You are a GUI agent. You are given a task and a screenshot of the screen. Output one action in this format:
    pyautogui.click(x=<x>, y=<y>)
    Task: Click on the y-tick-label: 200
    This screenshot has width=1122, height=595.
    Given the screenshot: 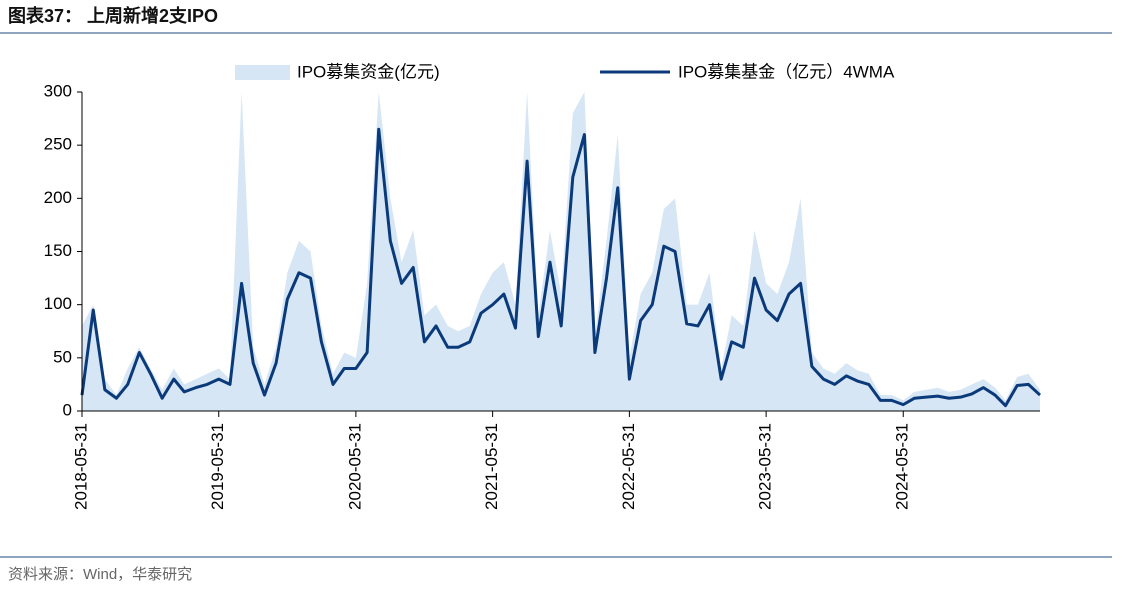 What is the action you would take?
    pyautogui.click(x=58, y=197)
    